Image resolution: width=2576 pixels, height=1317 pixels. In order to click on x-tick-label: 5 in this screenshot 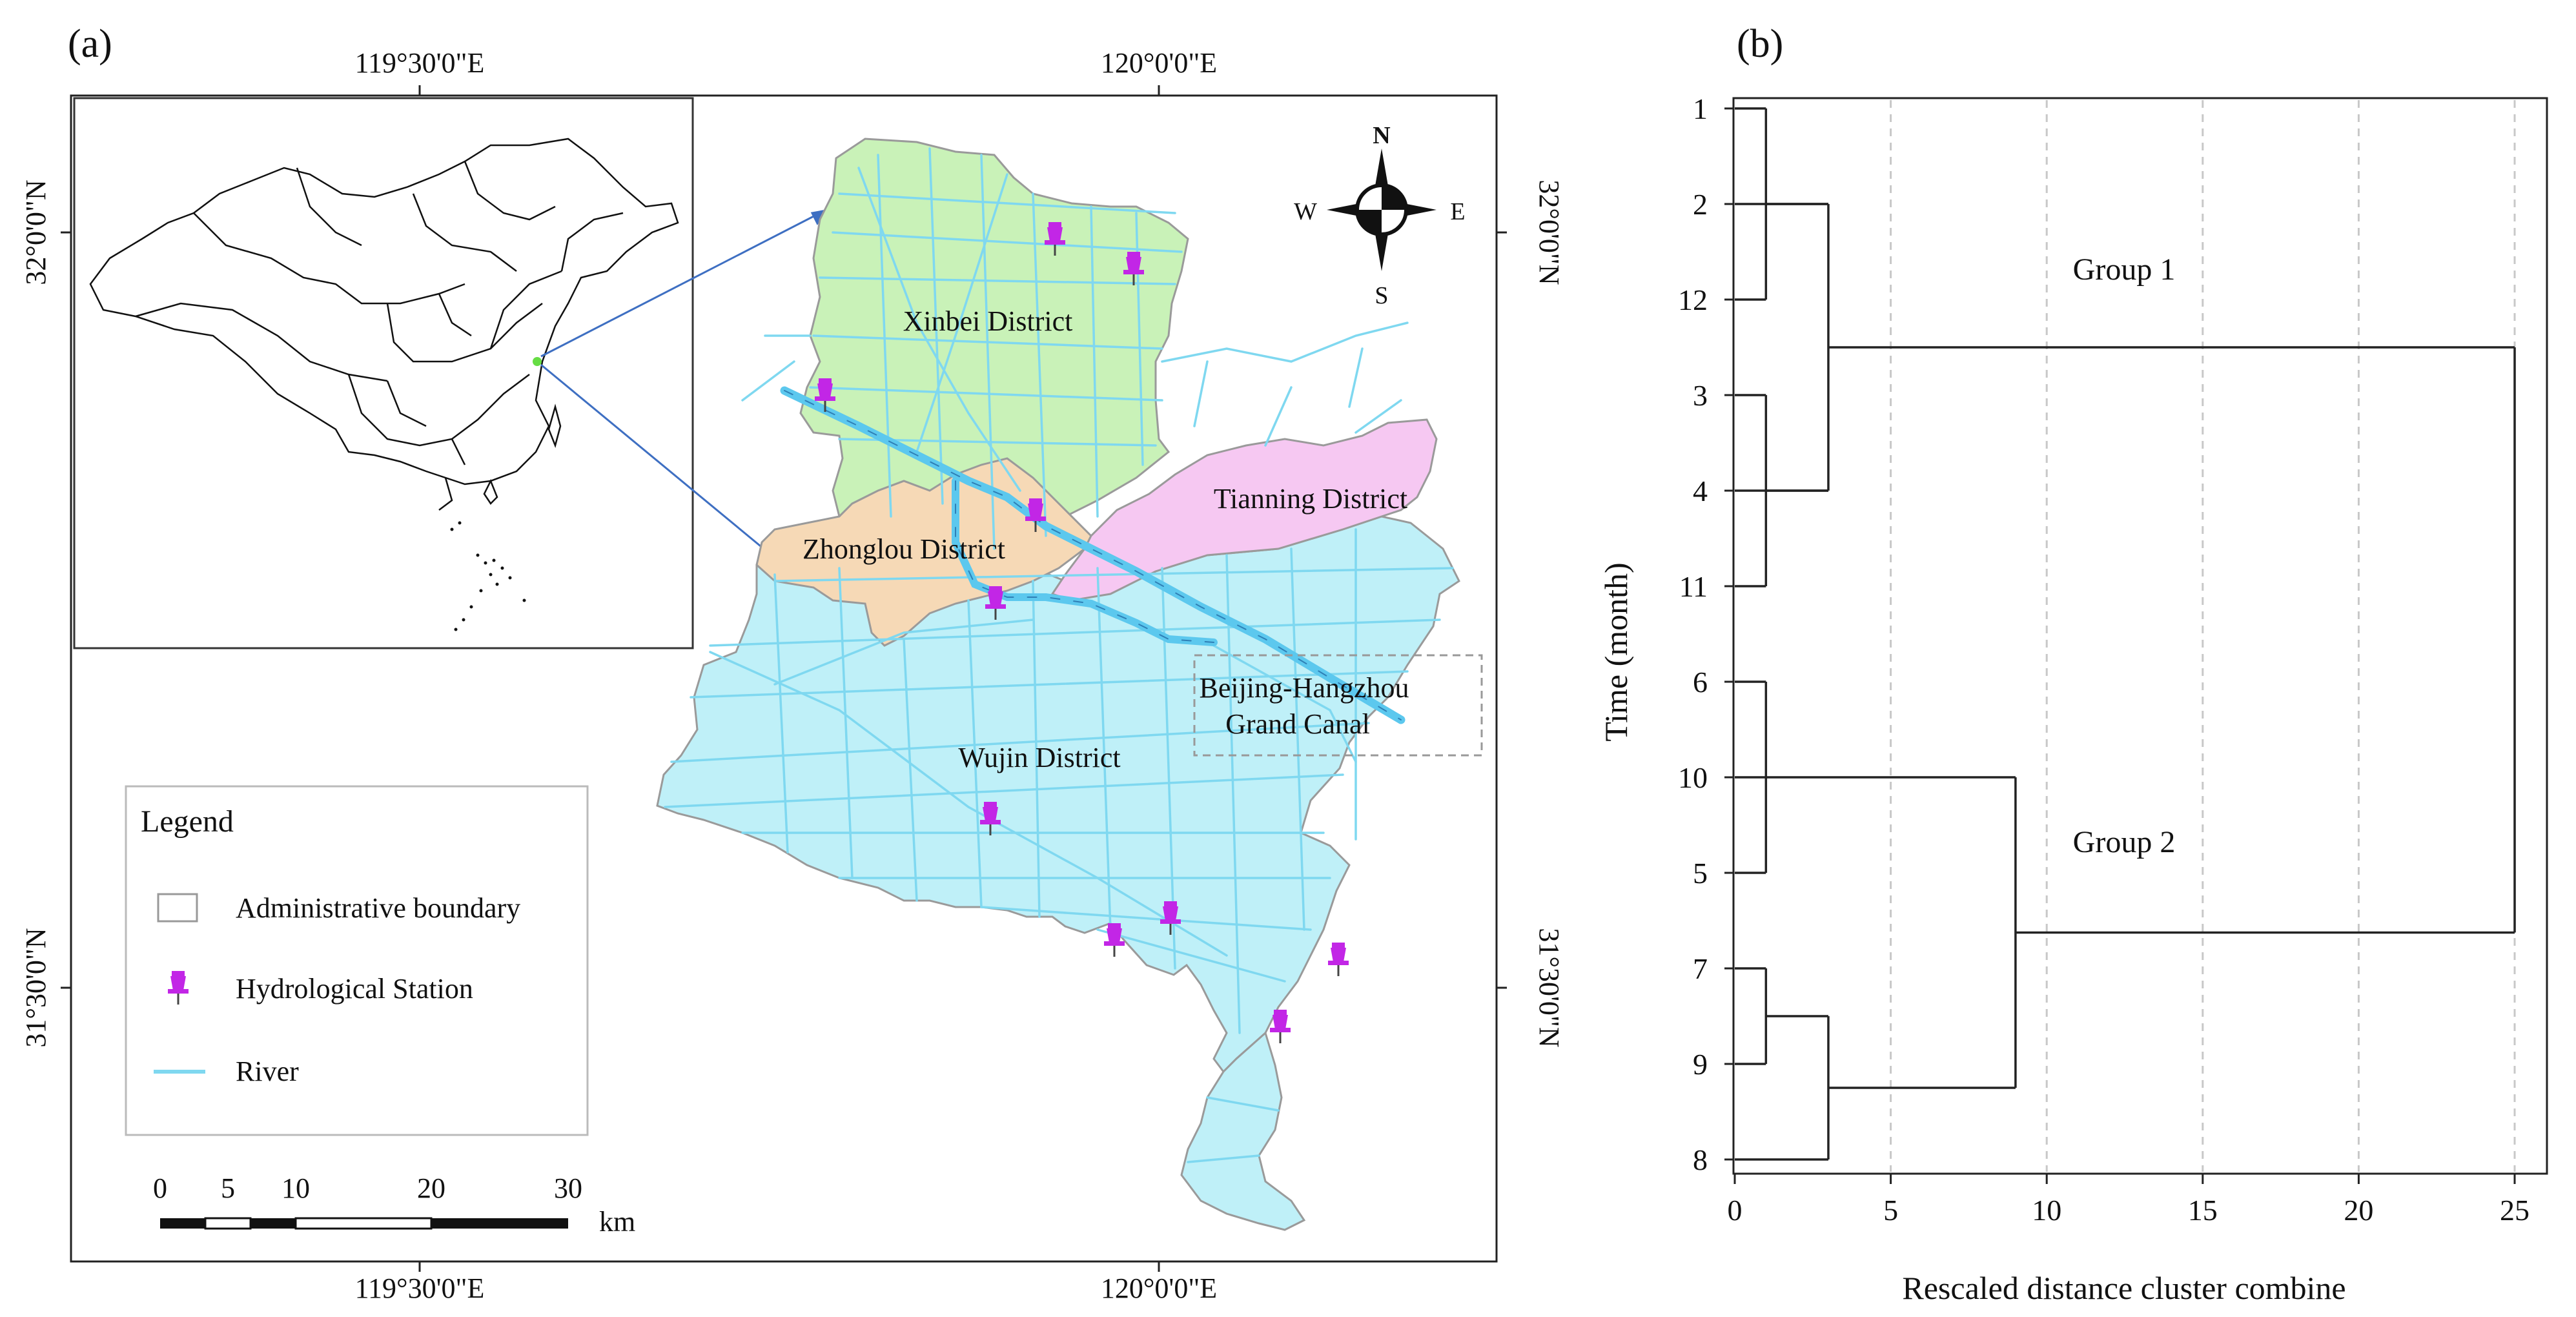, I will do `click(1891, 1210)`.